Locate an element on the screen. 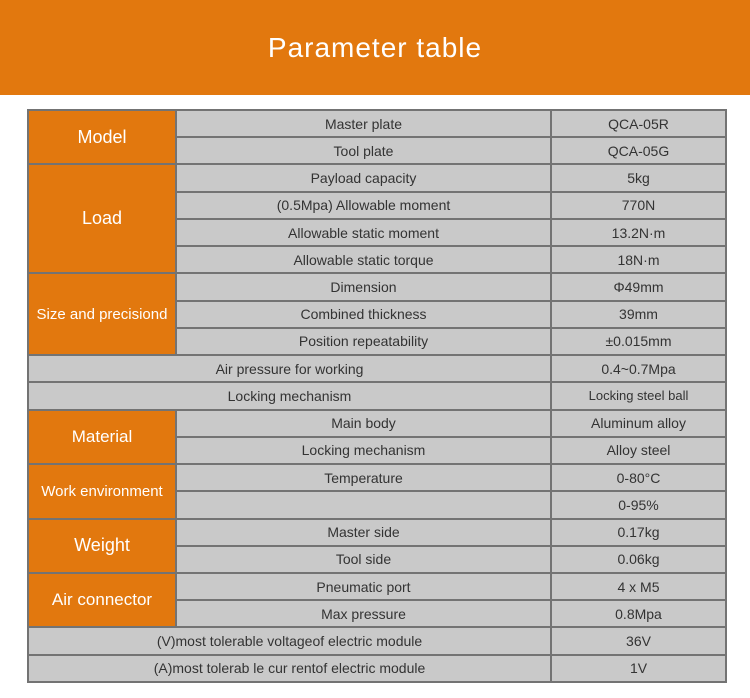  param-cell: Tool side is located at coordinates (363, 559).